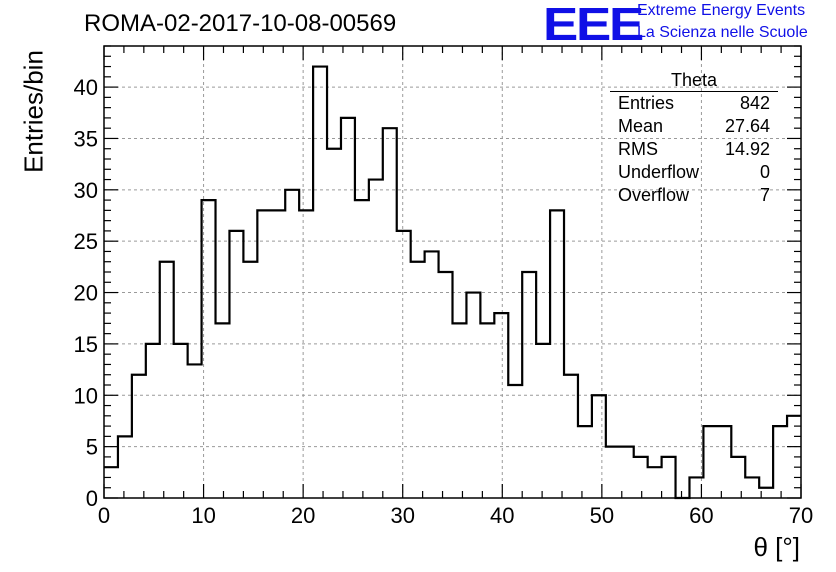 This screenshot has height=572, width=836. I want to click on y-tick-label: 40, so click(86, 87).